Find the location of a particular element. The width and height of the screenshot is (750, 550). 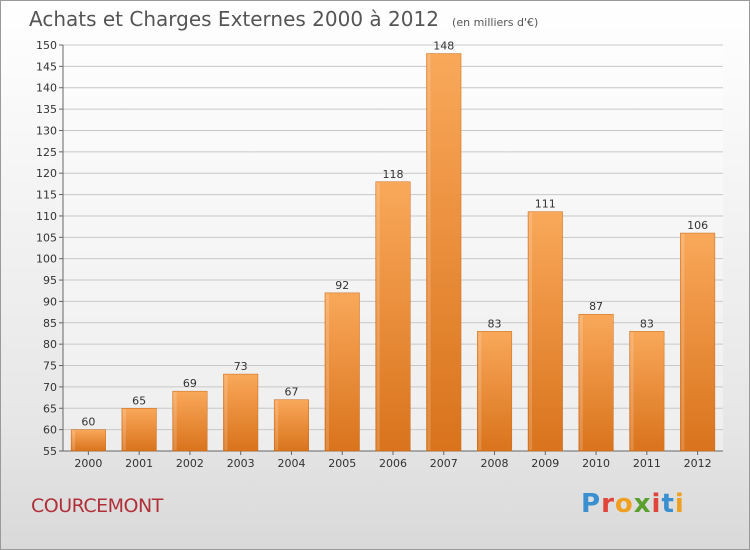

y-tick-label: 55 is located at coordinates (50, 451).